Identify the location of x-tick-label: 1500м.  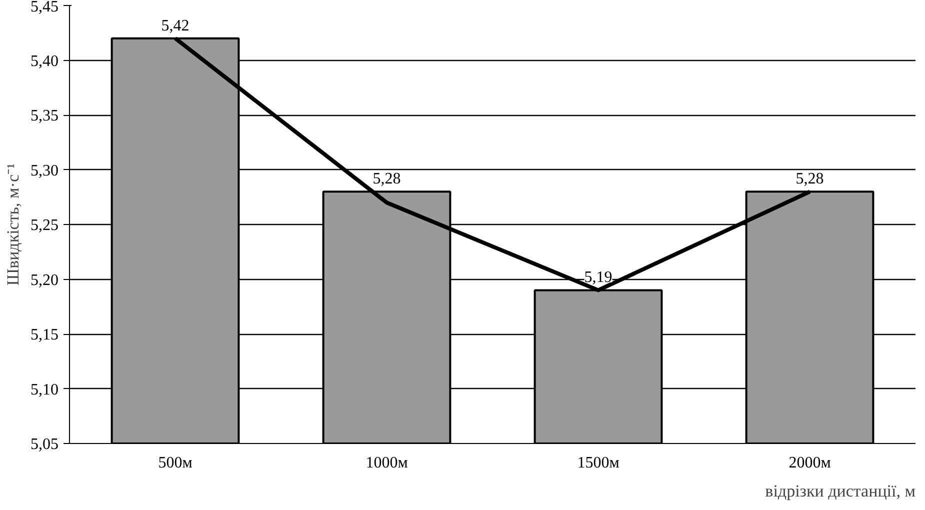
(598, 463).